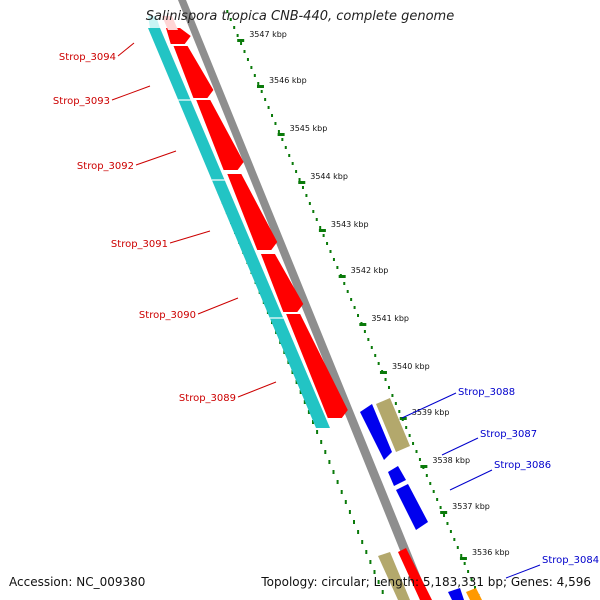 This screenshot has height=600, width=600. I want to click on gene-label: Strop_3089, so click(207, 398).